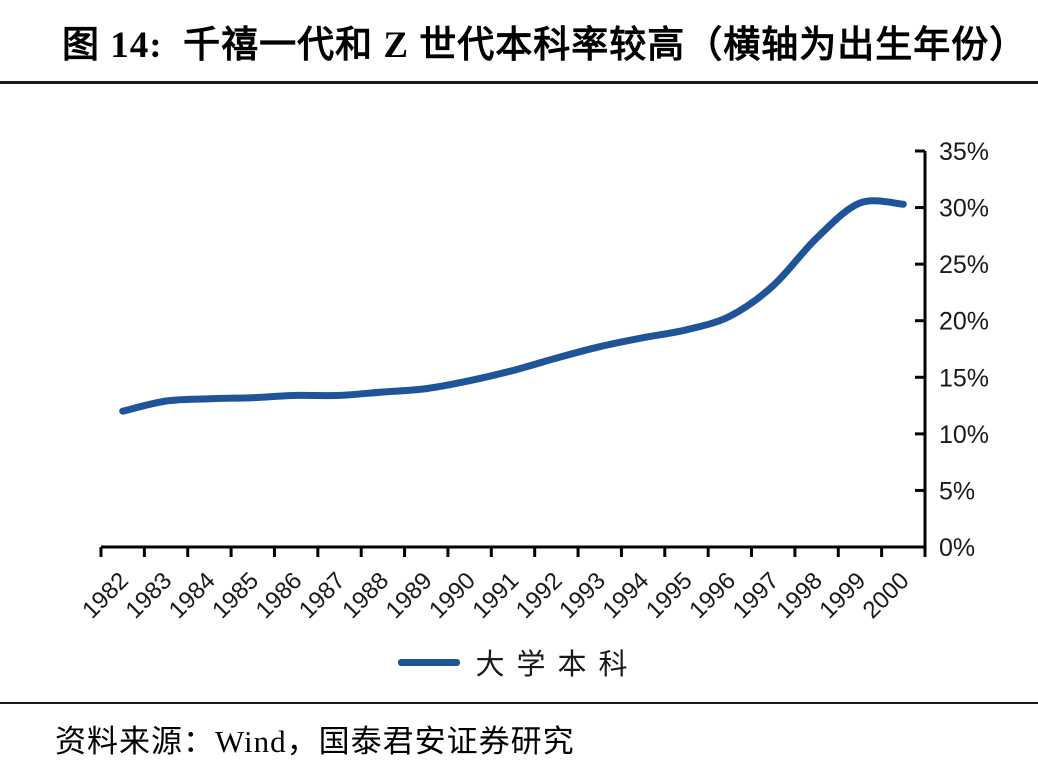  I want to click on x-tick-label: 1997, so click(756, 595).